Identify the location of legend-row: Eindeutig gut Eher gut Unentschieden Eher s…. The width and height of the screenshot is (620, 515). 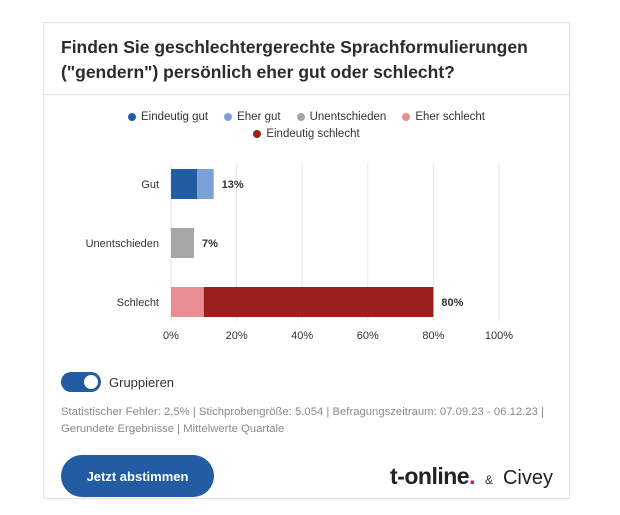
(306, 117).